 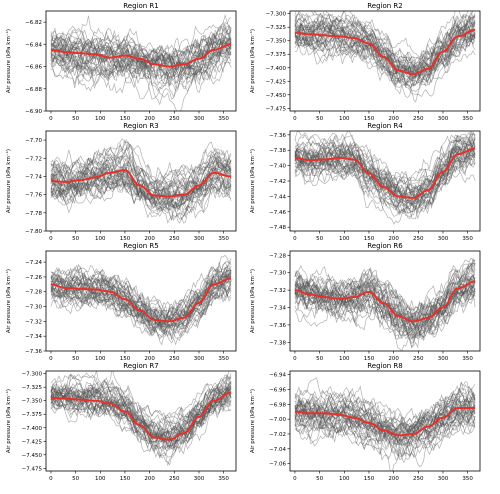 I want to click on y-tick-label: −7.350, so click(x=276, y=42).